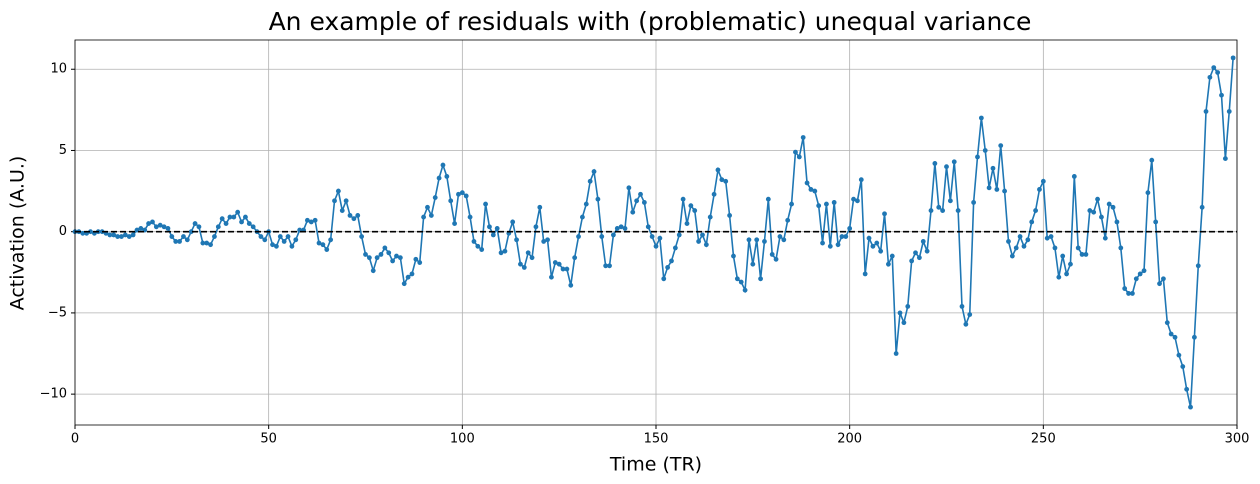  I want to click on y-tick-label: 10, so click(58, 69).